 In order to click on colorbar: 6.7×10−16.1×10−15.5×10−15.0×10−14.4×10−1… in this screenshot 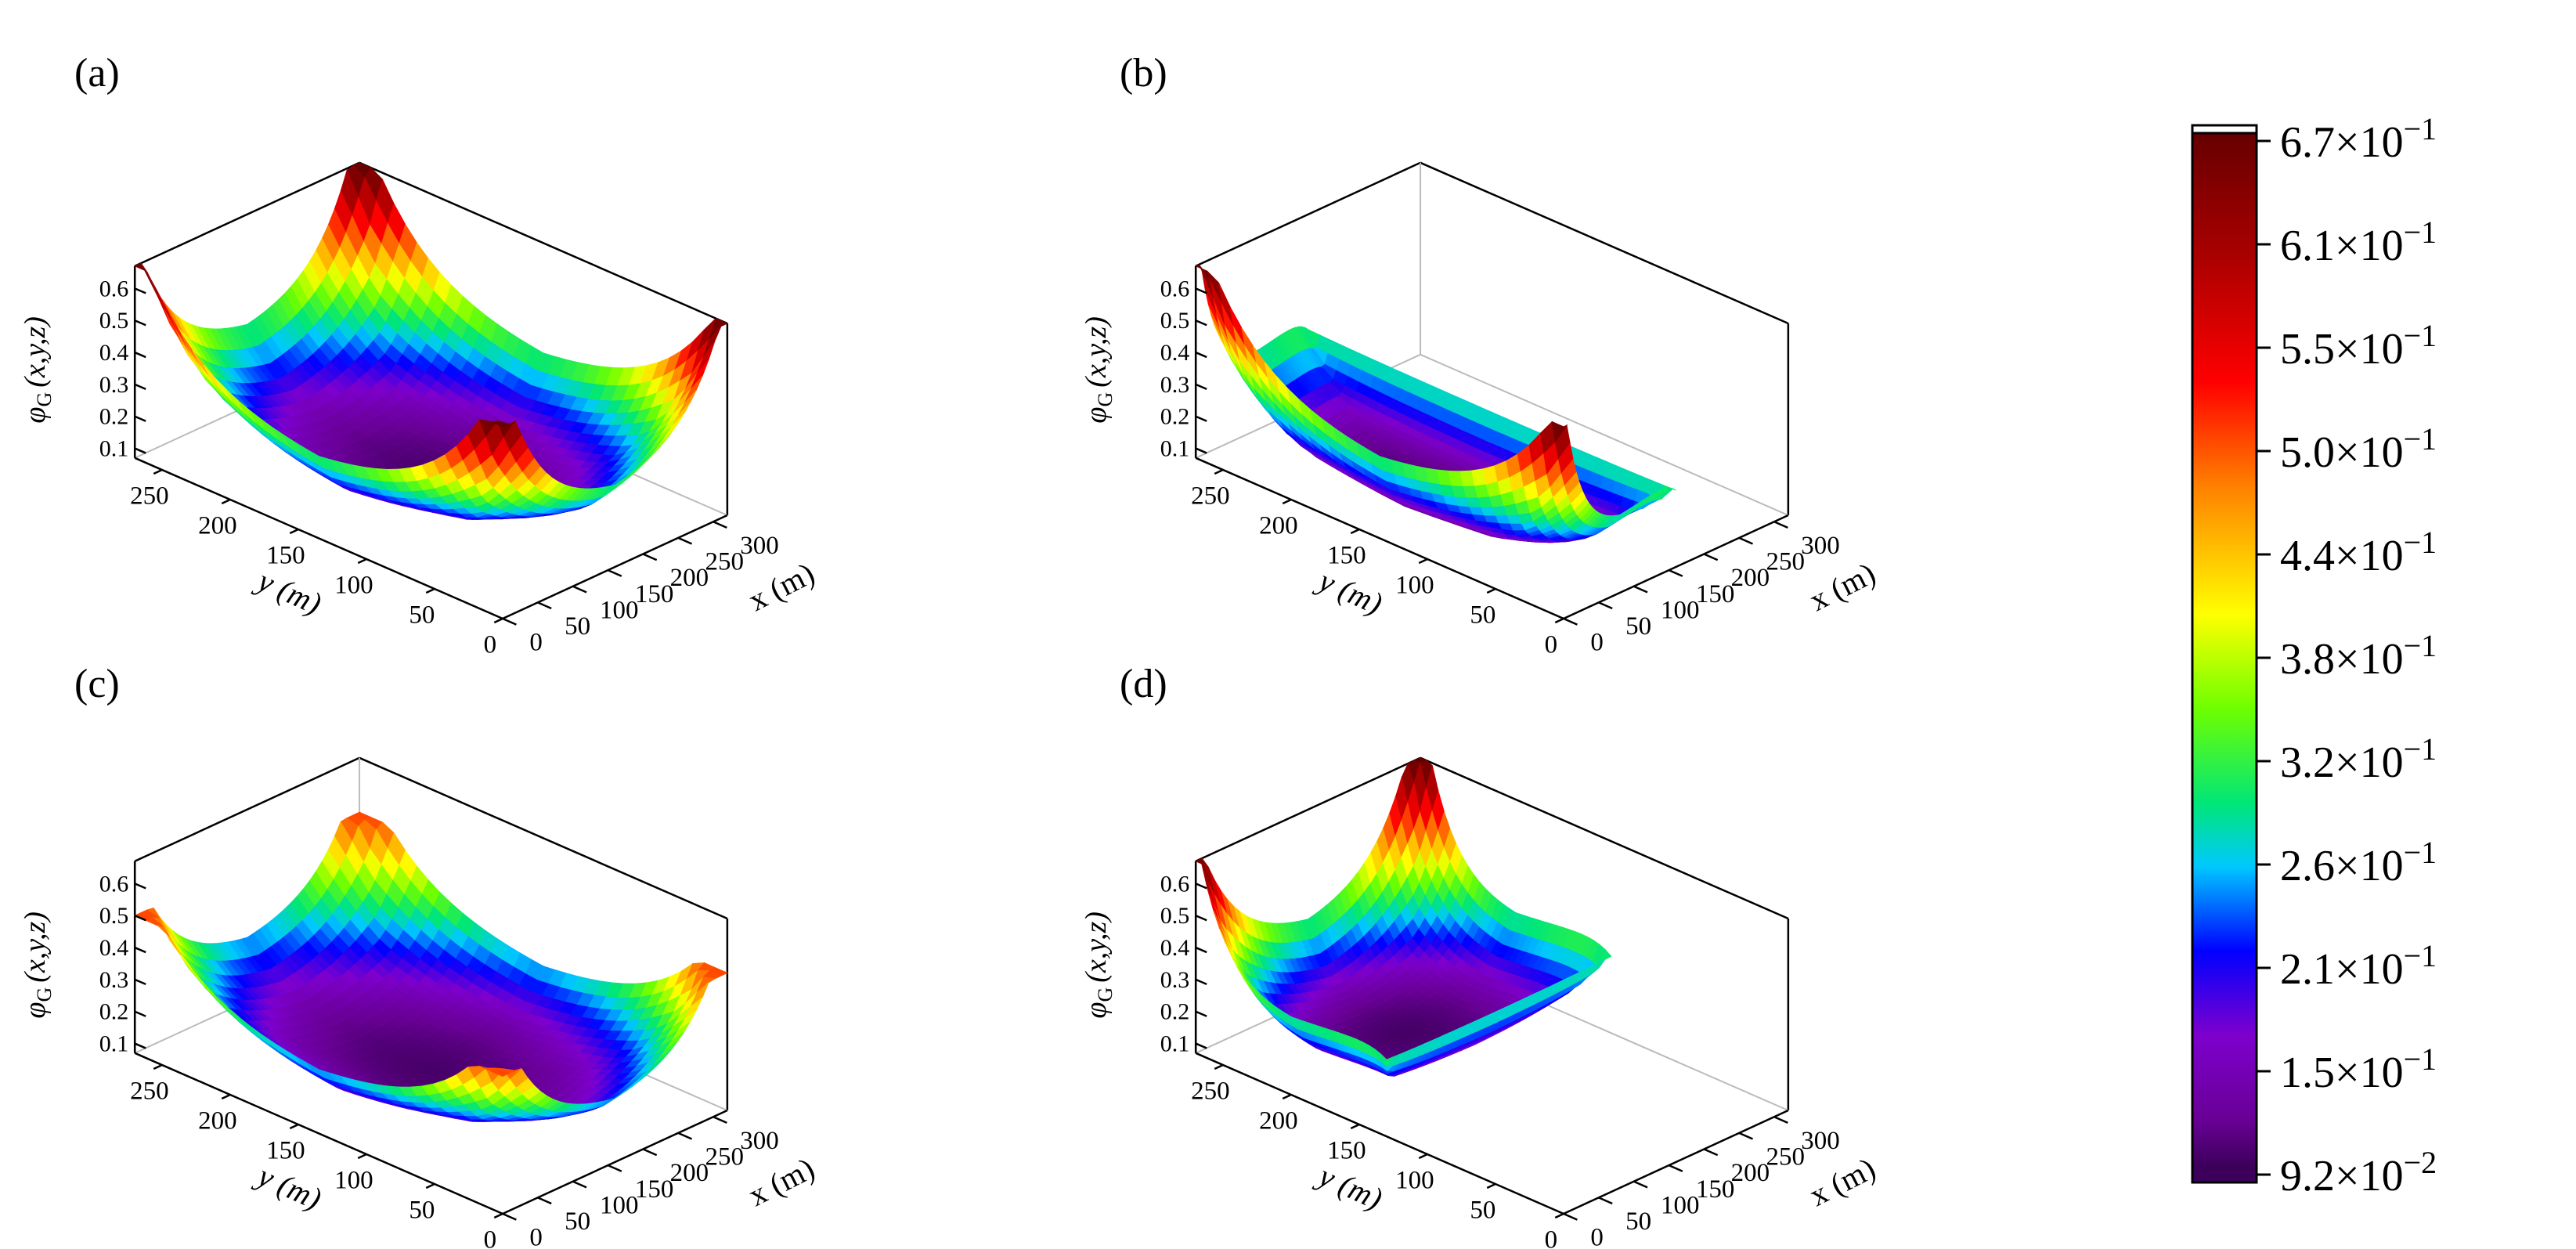, I will do `click(2314, 655)`.